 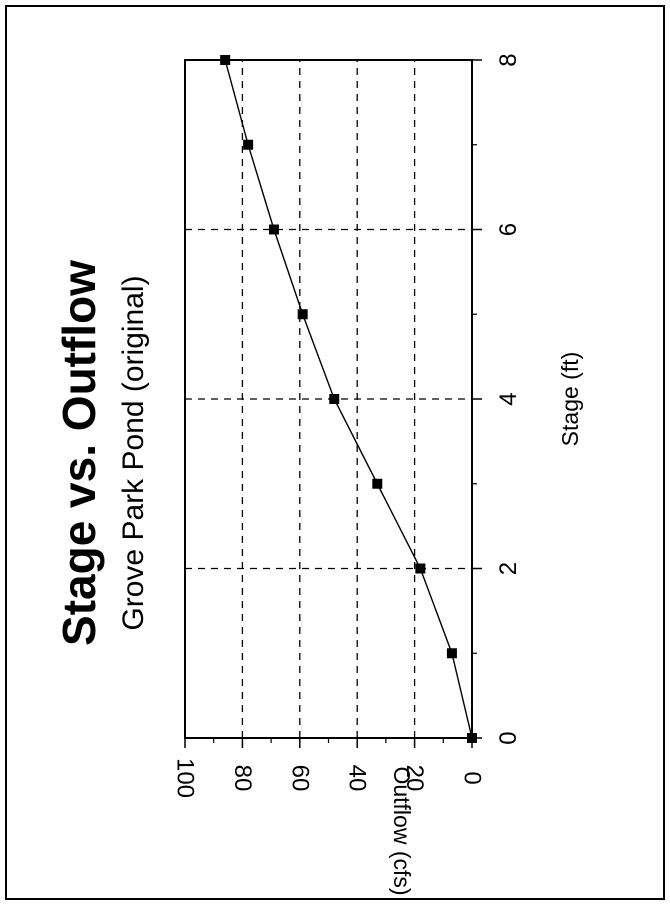 What do you see at coordinates (133, 452) in the screenshot?
I see `chart-subtitle: Grove Park Pond (original)` at bounding box center [133, 452].